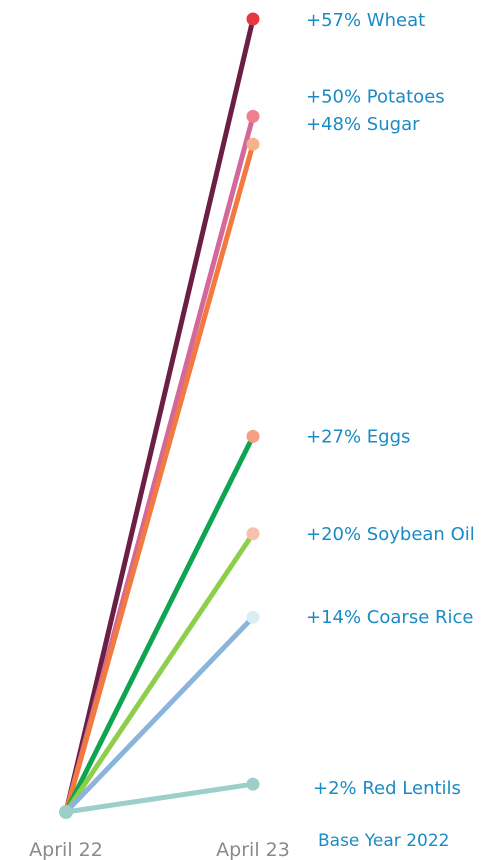  What do you see at coordinates (253, 401) in the screenshot?
I see `series-end-dots` at bounding box center [253, 401].